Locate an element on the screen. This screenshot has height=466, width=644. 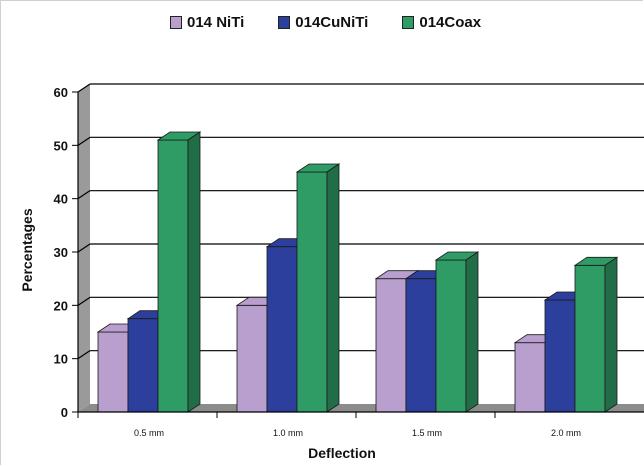
y-tick-label: 0 is located at coordinates (64, 412).